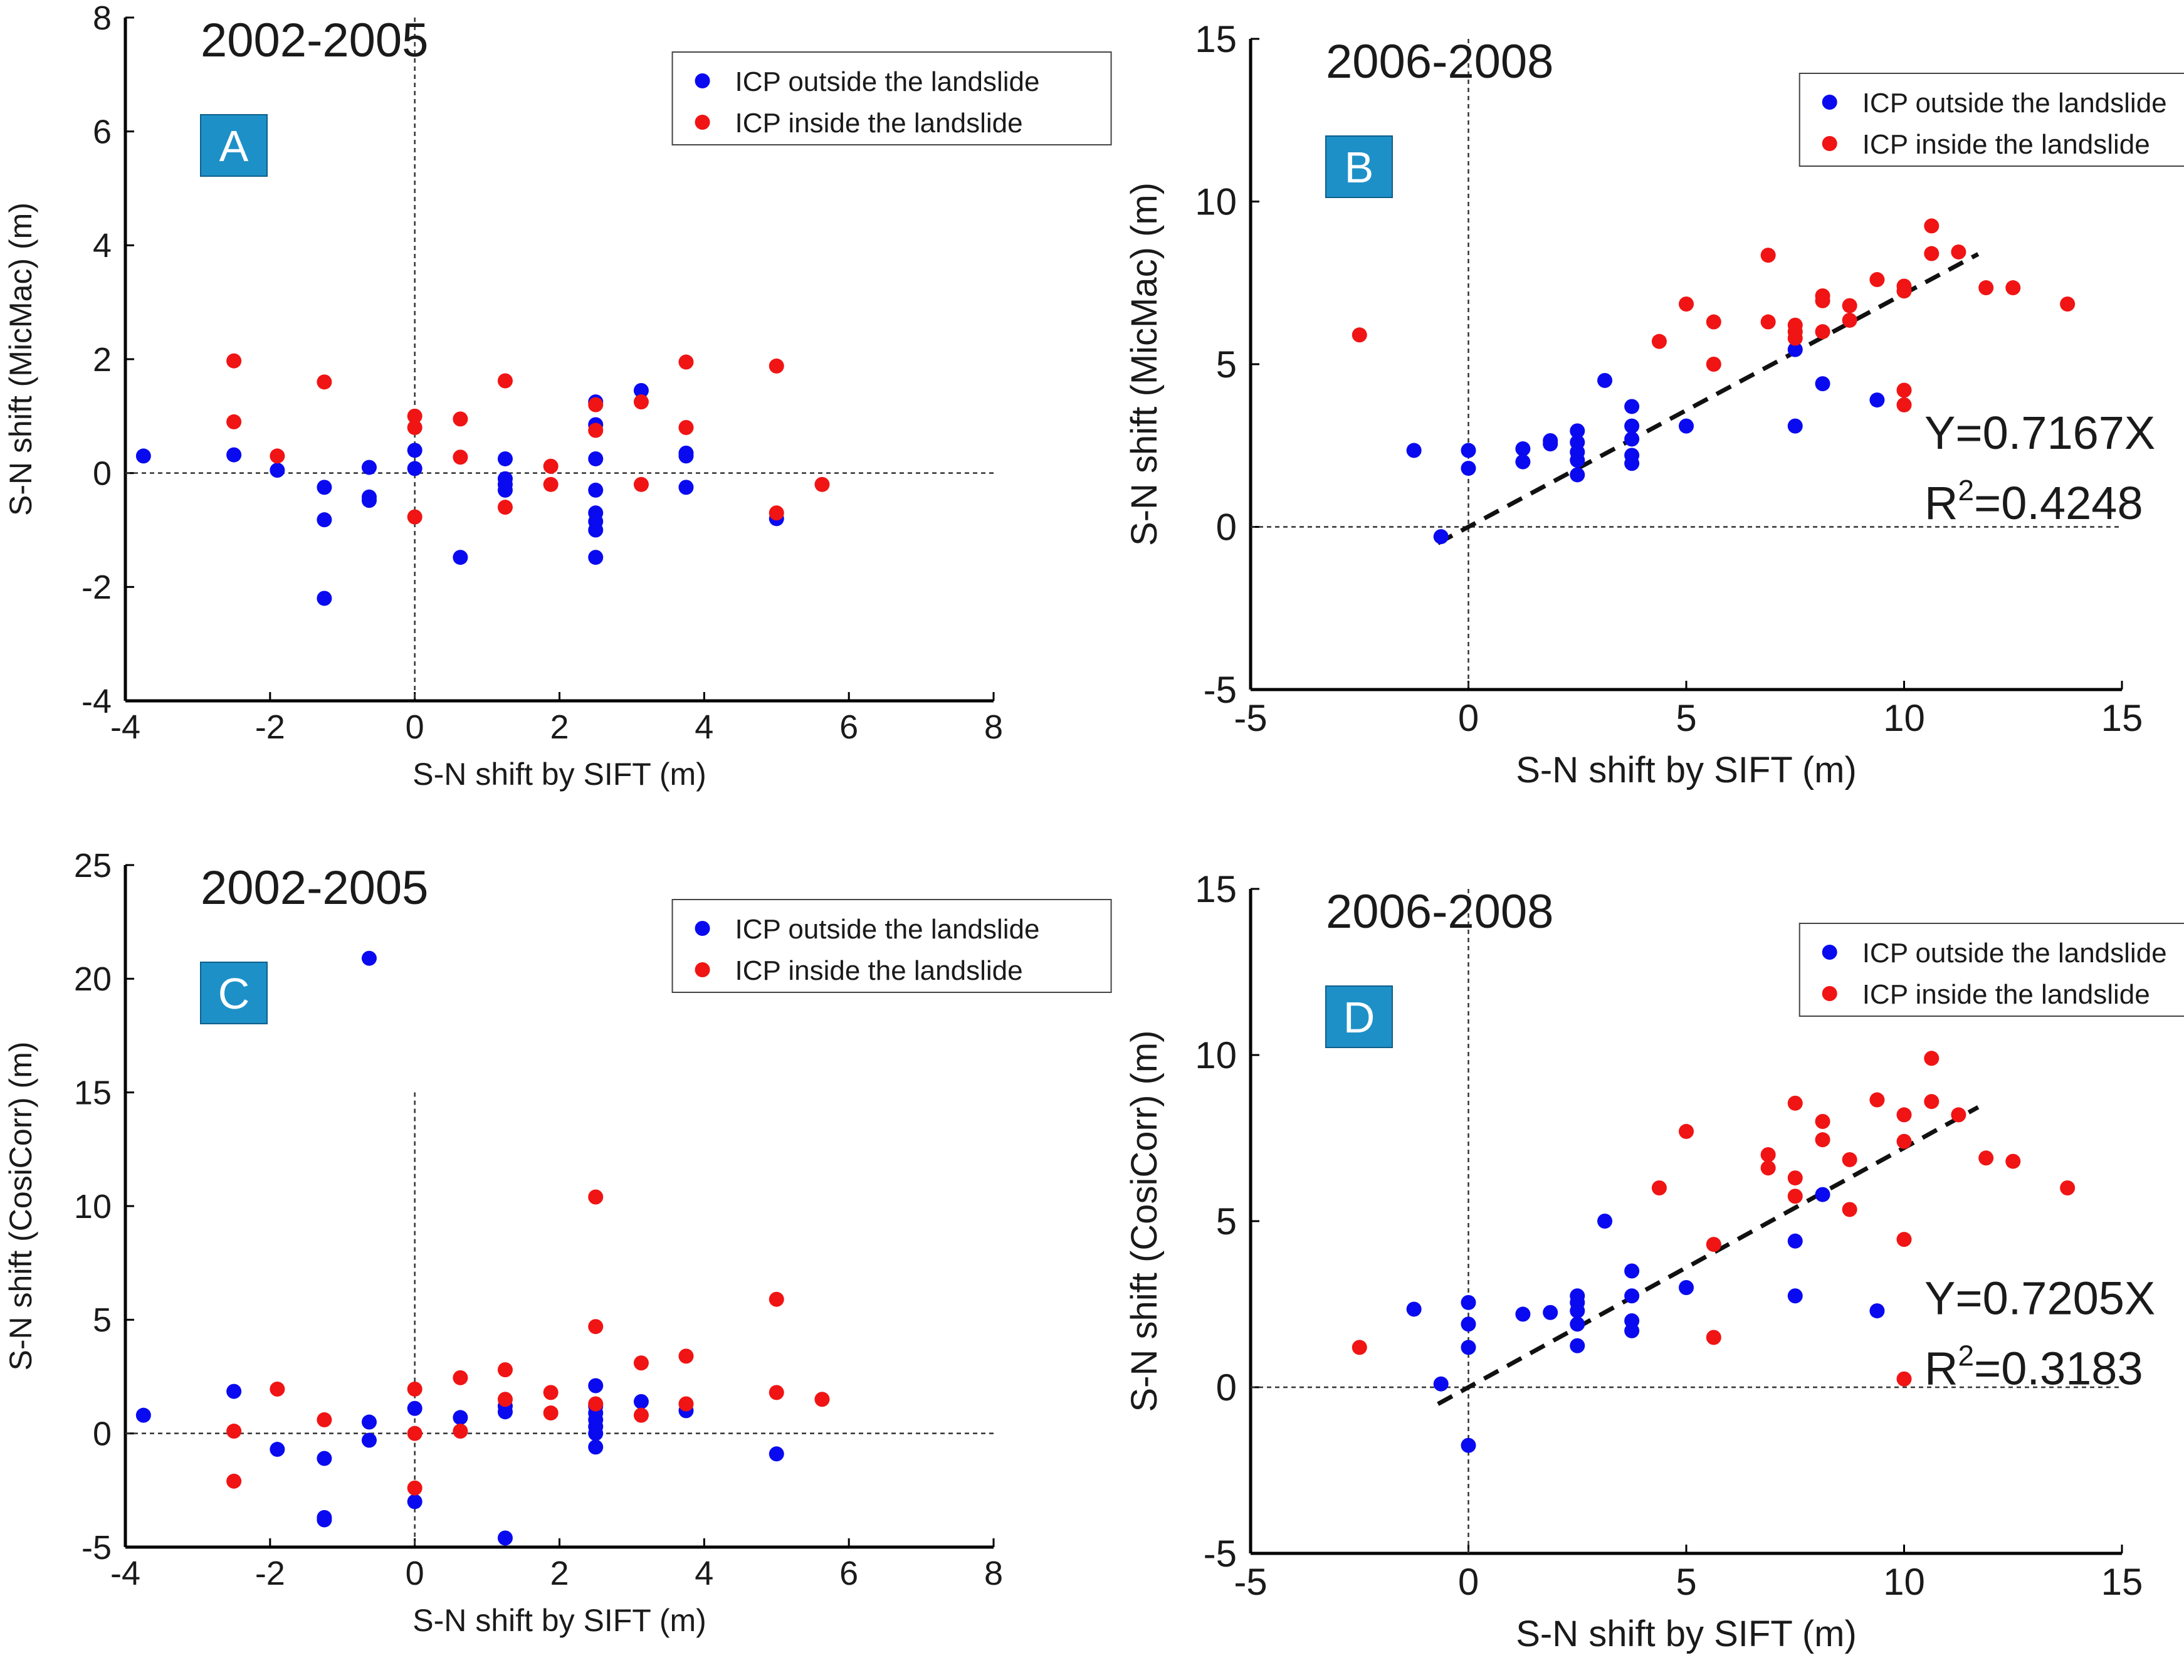 This screenshot has height=1680, width=2184. I want to click on y-tick-label: -4, so click(97, 702).